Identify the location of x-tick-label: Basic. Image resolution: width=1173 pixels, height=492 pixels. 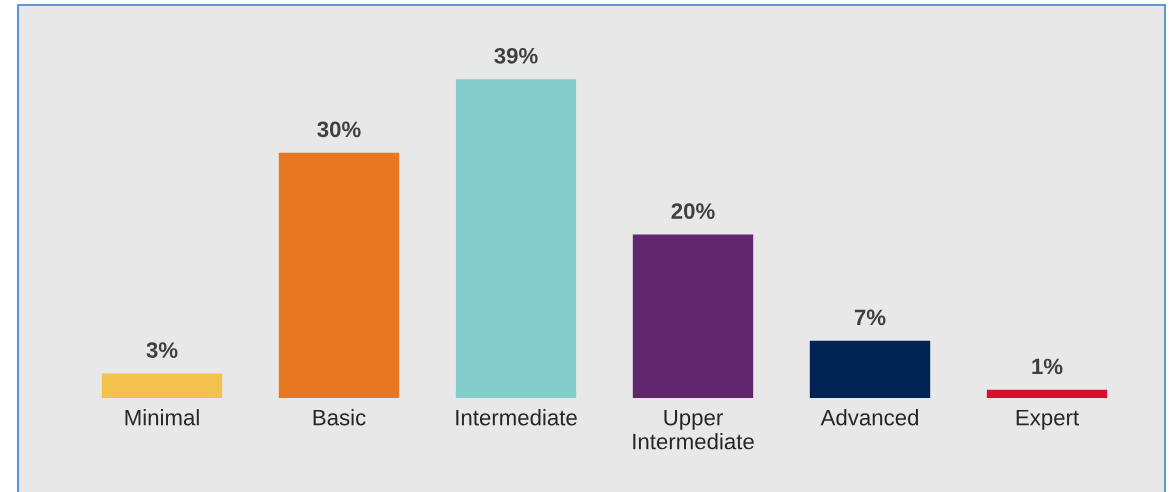
(339, 417).